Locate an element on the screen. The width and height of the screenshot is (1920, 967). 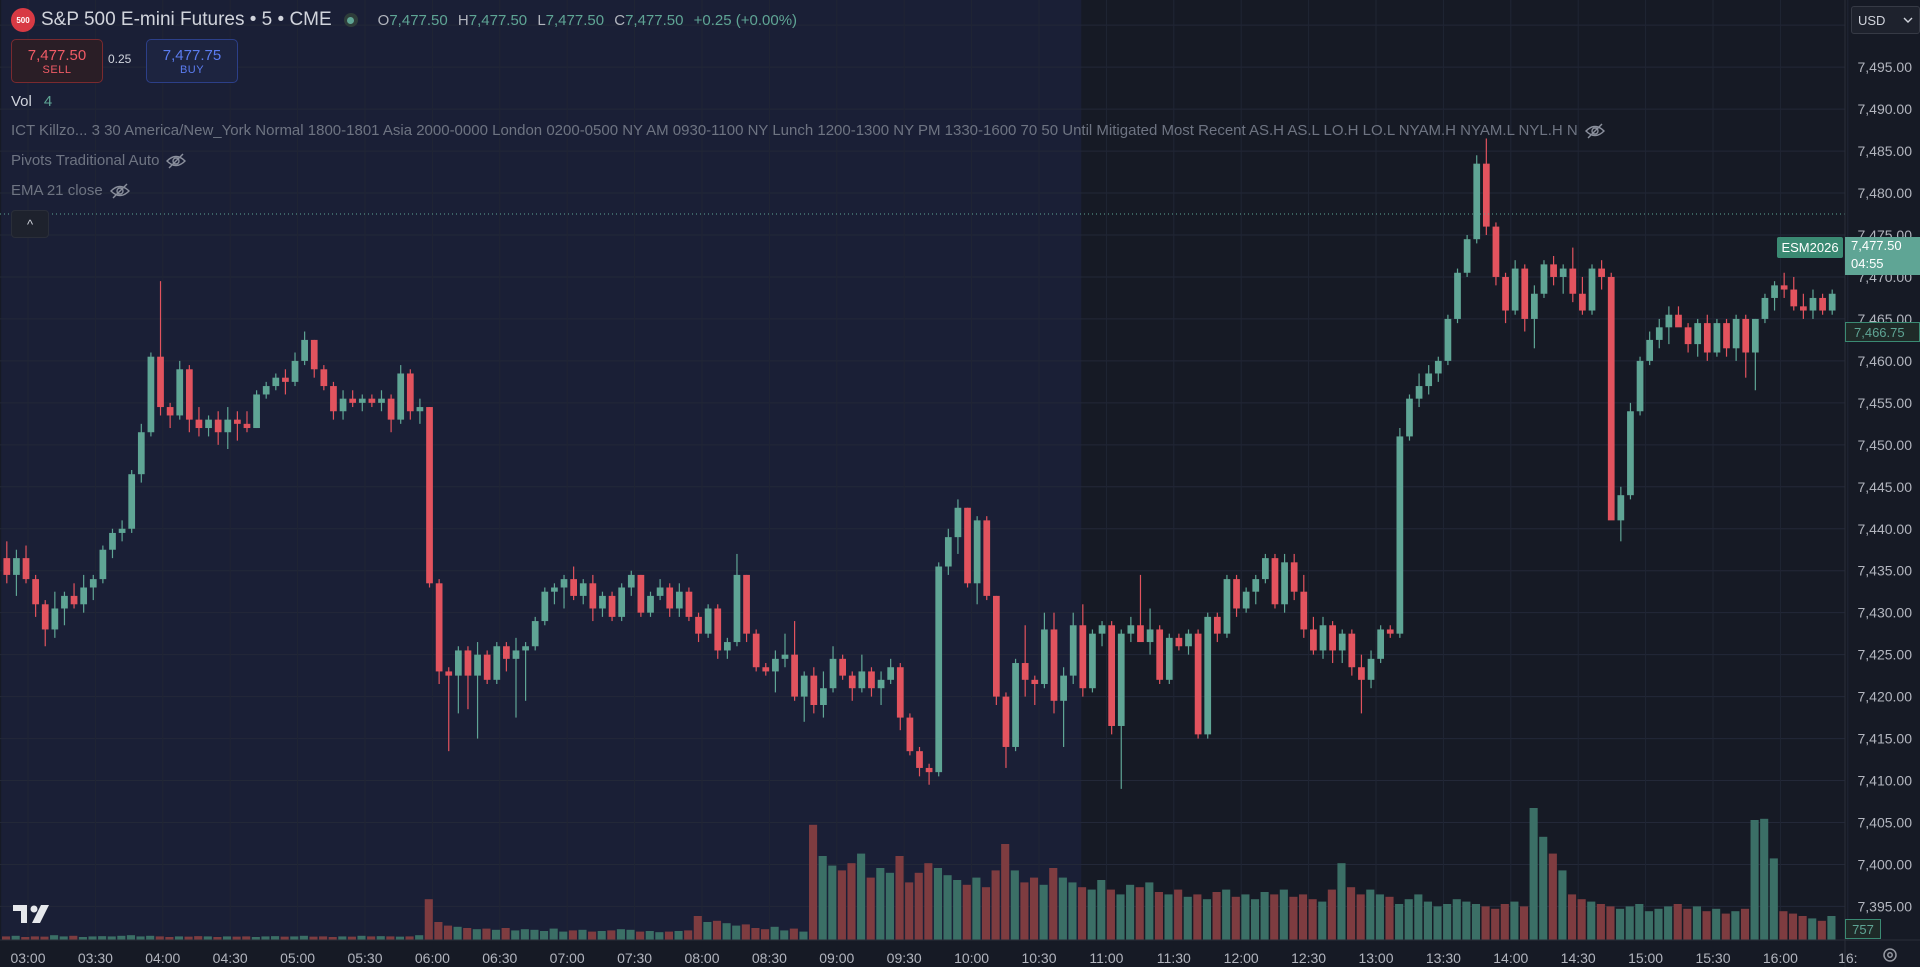
settings-gear-icon is located at coordinates (1890, 955).